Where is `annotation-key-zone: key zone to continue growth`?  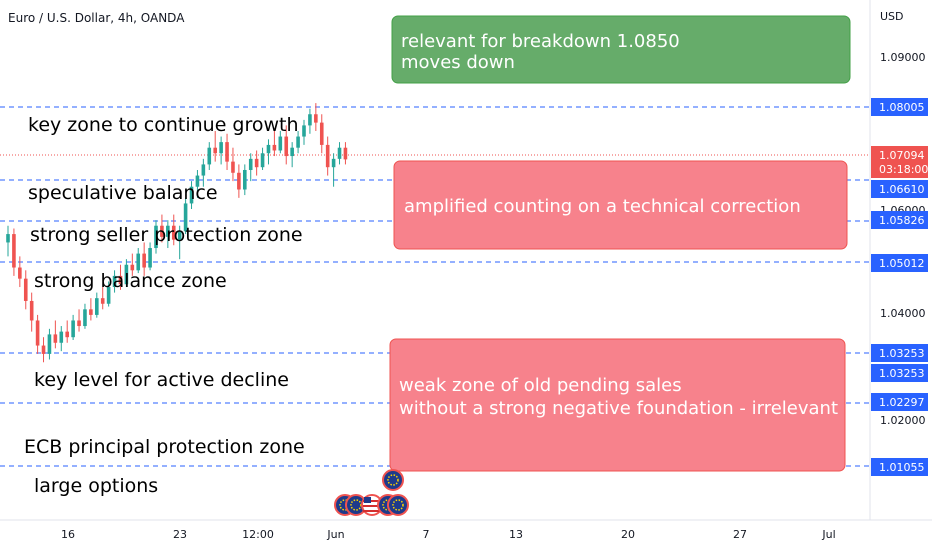 annotation-key-zone: key zone to continue growth is located at coordinates (163, 125).